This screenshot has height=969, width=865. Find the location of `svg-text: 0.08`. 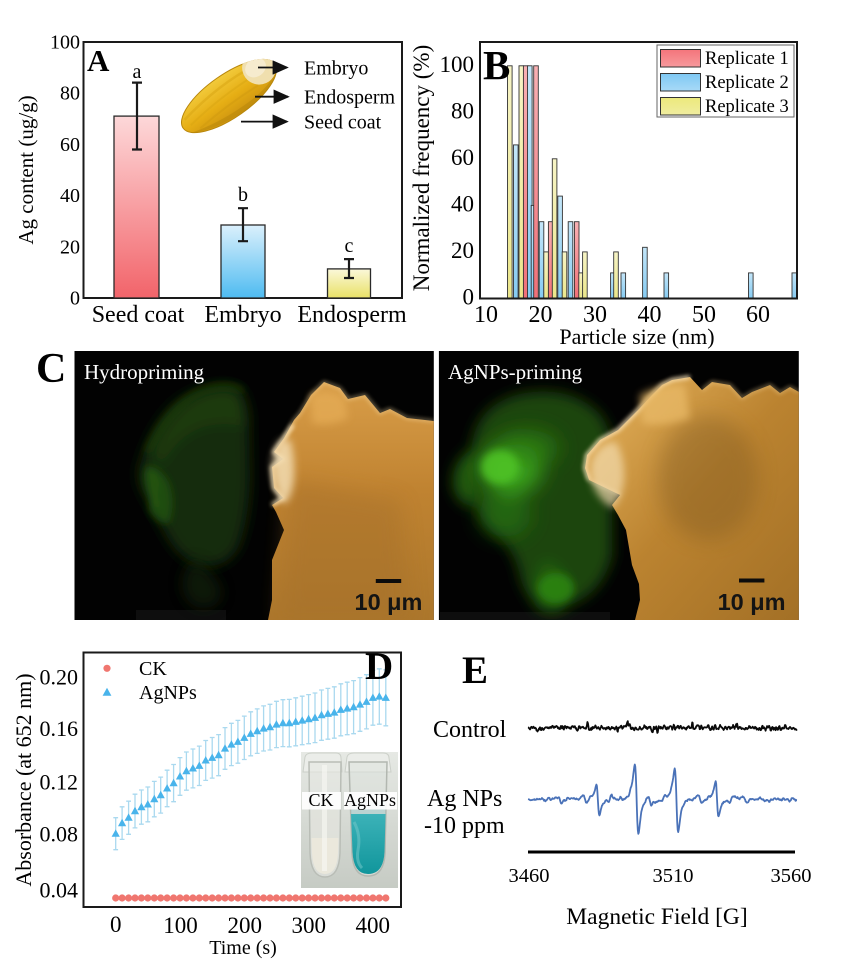

svg-text: 0.08 is located at coordinates (59, 834).